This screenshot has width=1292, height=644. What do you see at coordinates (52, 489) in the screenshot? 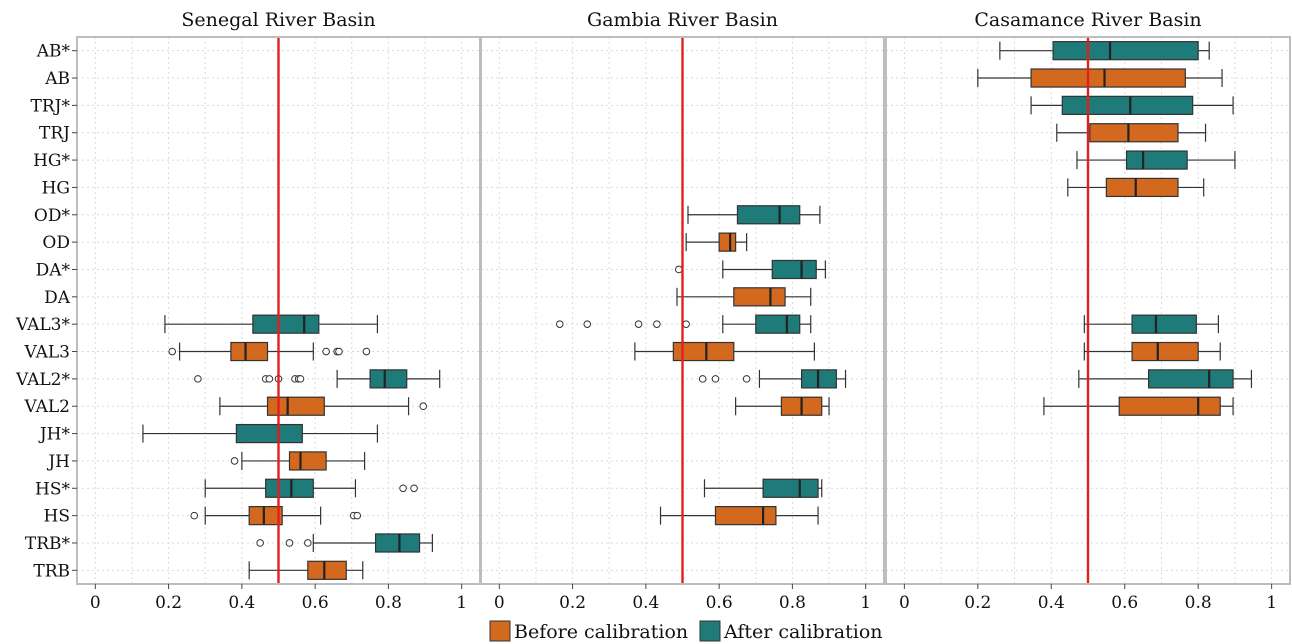
I see `y-tick-label: HS*` at bounding box center [52, 489].